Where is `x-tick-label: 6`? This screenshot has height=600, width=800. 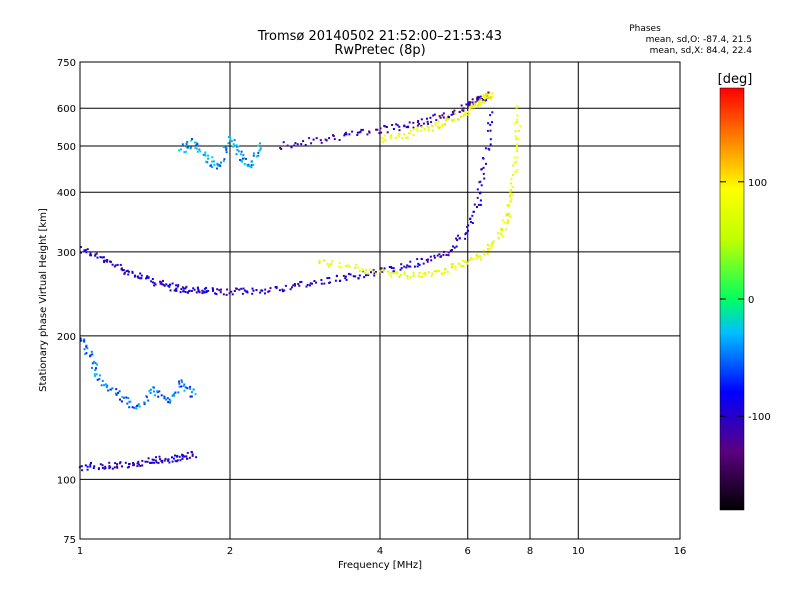
x-tick-label: 6 is located at coordinates (468, 551).